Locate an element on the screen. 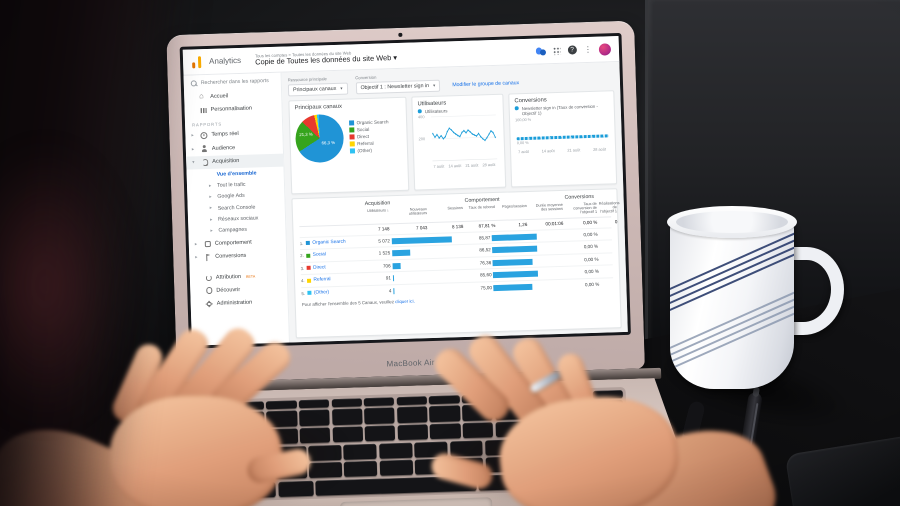  legend-item: Referral is located at coordinates (369, 143).